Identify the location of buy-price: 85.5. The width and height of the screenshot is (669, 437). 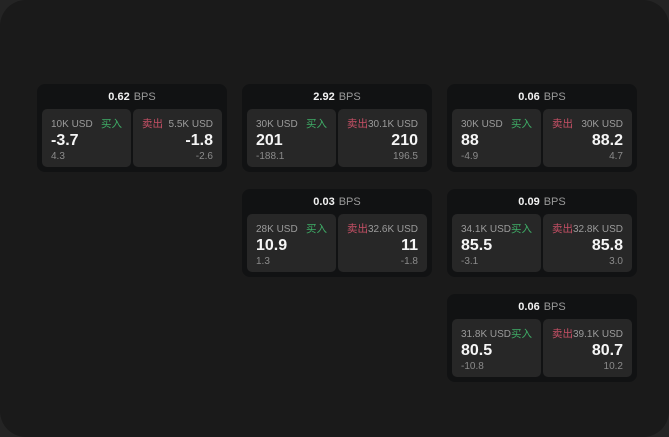
(477, 246).